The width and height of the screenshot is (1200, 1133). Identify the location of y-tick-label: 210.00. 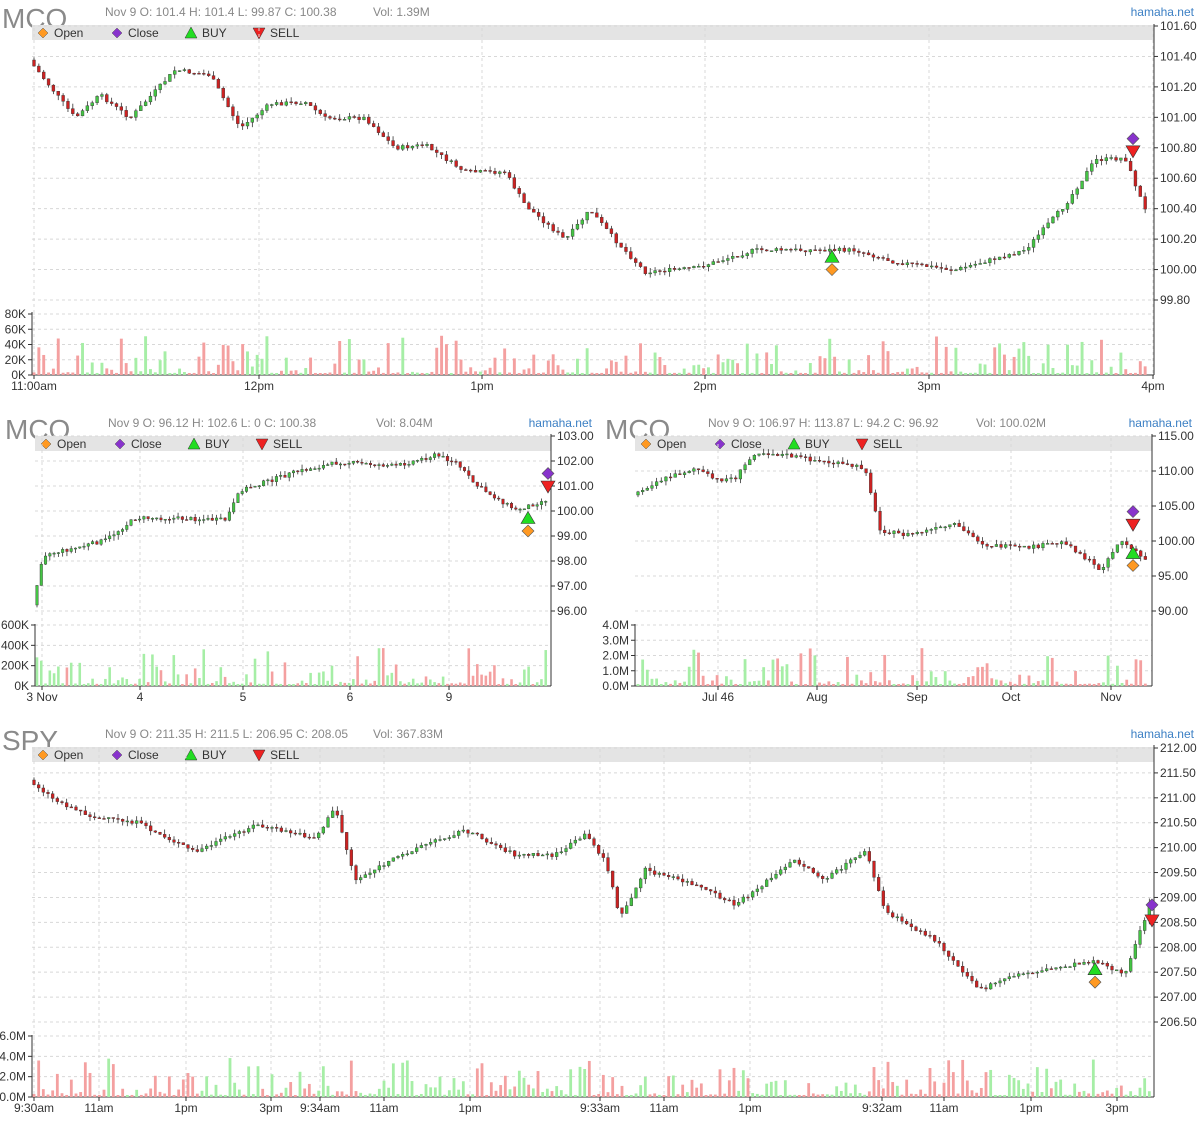
(1178, 848).